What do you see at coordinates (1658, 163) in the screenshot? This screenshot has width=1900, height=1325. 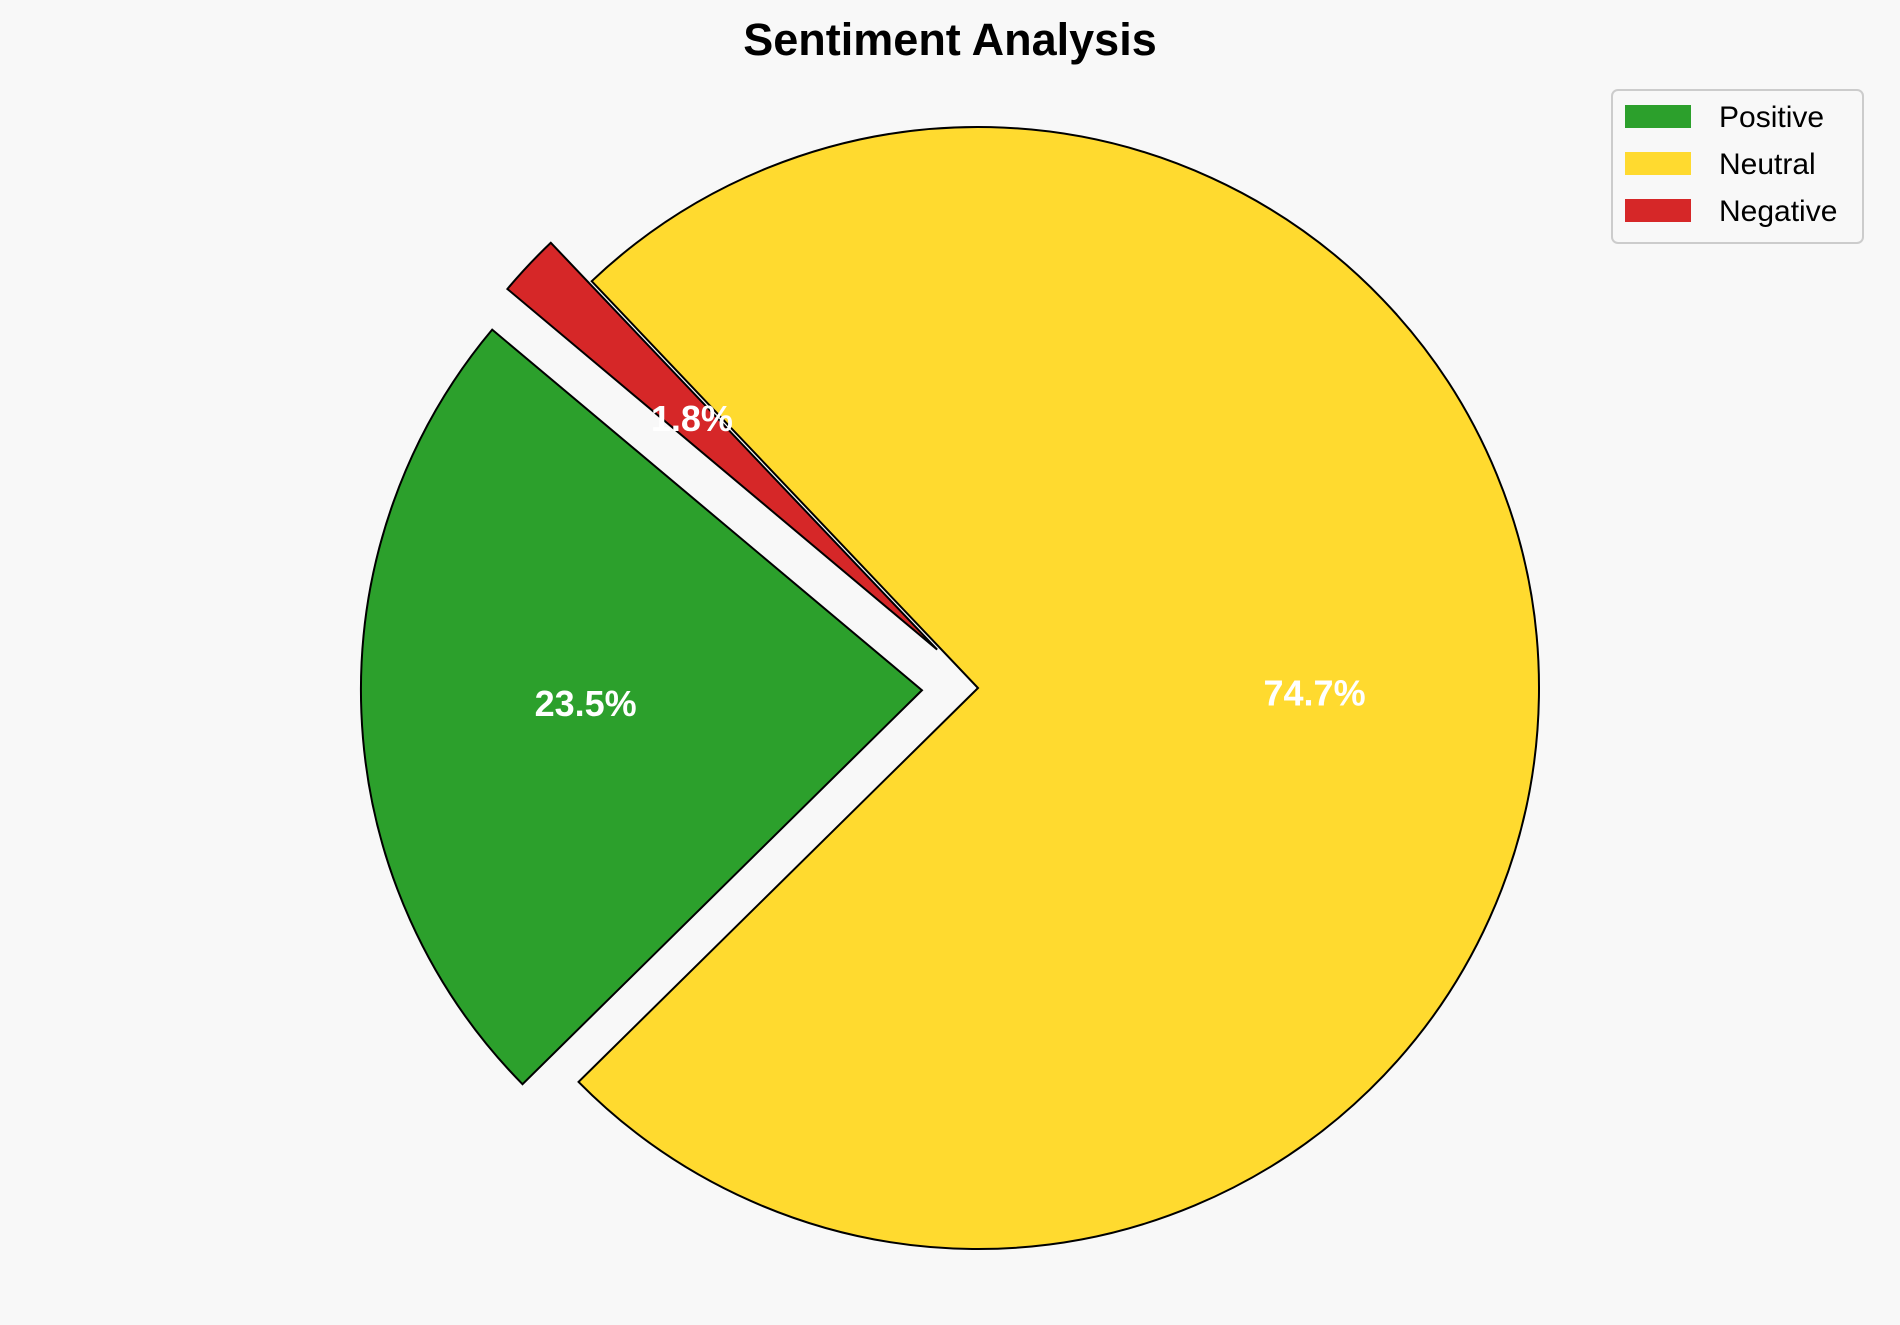 I see `legend-swatch-neutral` at bounding box center [1658, 163].